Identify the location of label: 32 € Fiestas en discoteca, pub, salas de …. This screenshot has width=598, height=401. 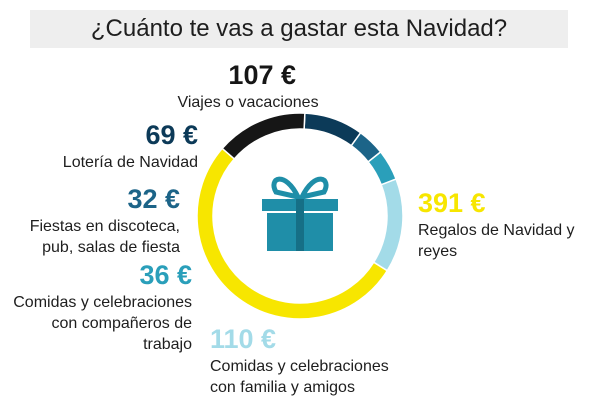
(100, 221).